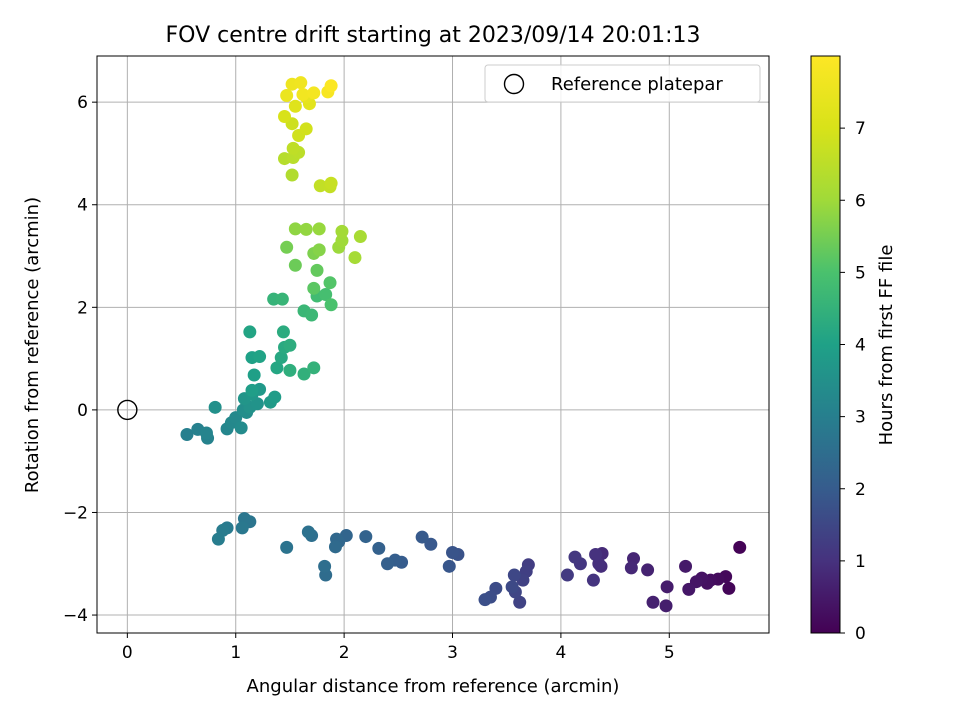 Image resolution: width=960 pixels, height=720 pixels. I want to click on colorbar-tick-label: 6, so click(860, 201).